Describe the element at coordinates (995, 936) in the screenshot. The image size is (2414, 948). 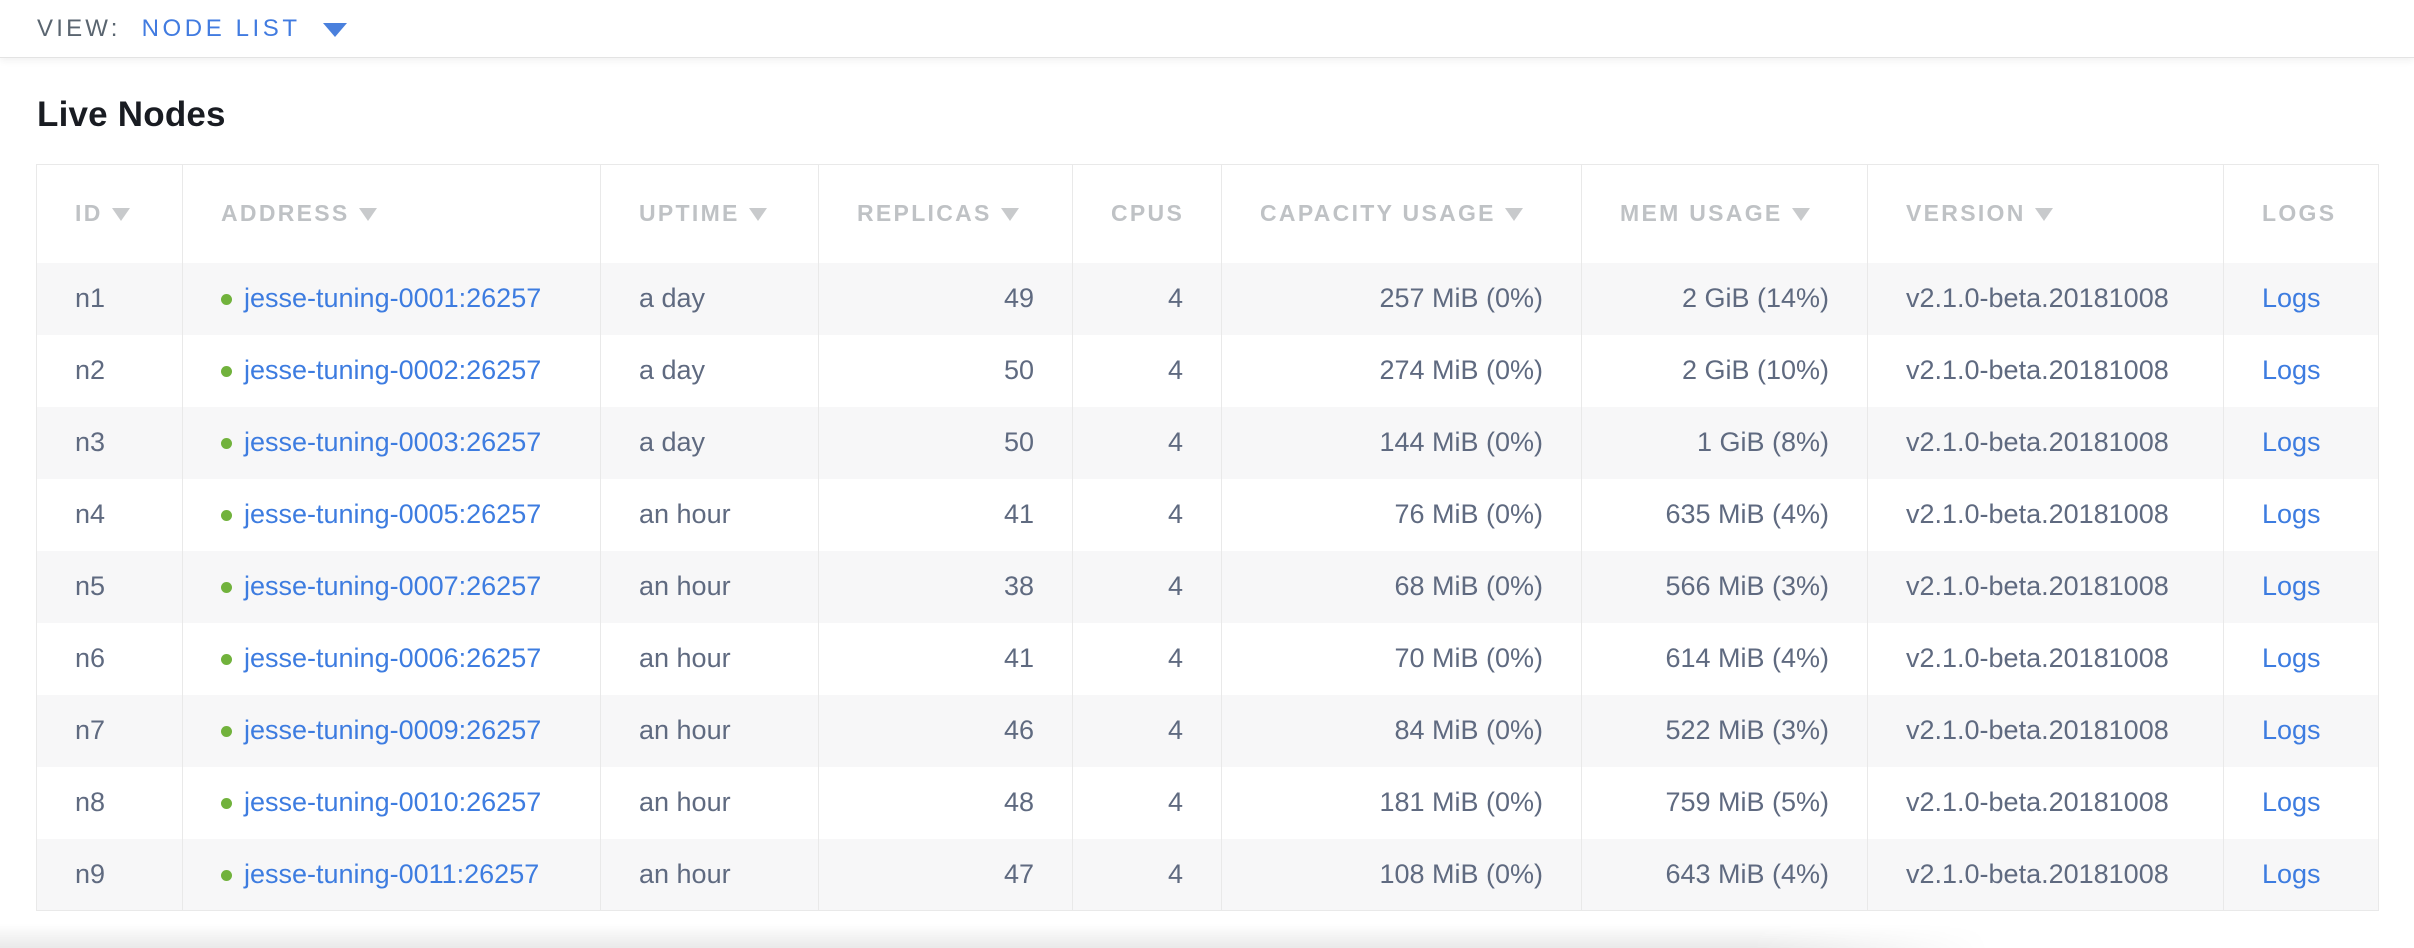
I see `page-bottom-shadow` at that location.